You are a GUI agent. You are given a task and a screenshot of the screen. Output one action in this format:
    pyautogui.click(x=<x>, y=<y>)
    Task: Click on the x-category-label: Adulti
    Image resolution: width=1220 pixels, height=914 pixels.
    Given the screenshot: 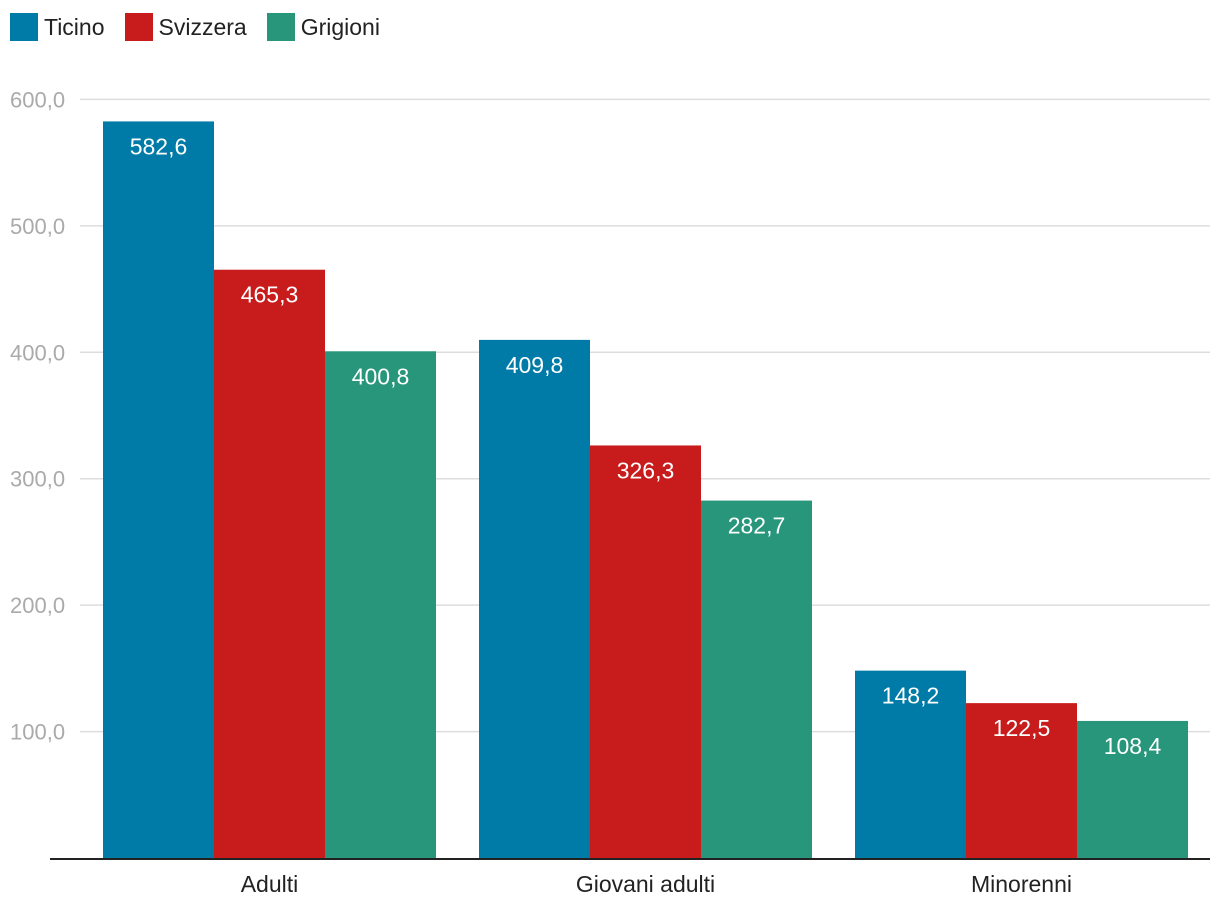 What is the action you would take?
    pyautogui.click(x=270, y=884)
    